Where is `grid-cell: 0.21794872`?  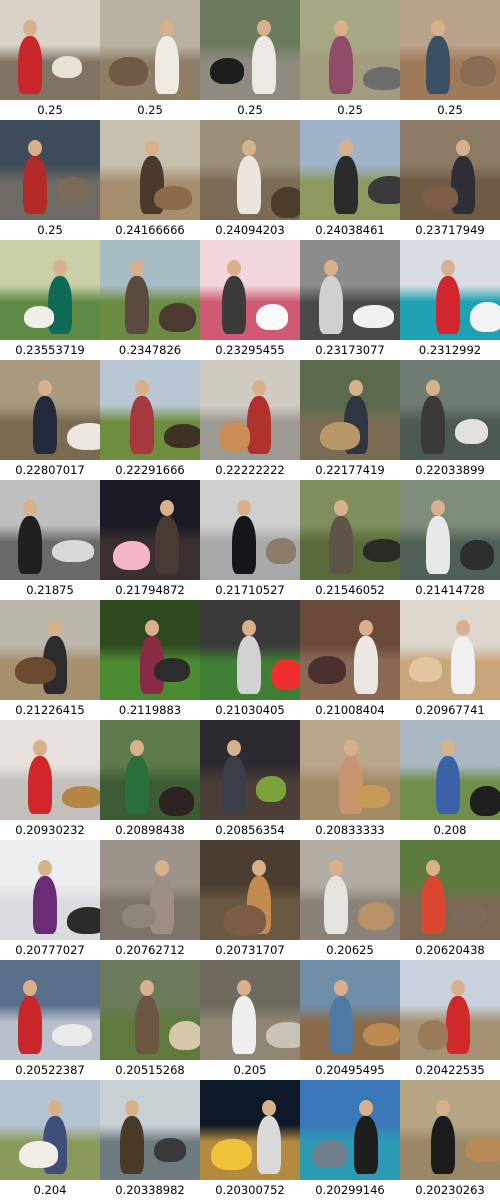 grid-cell: 0.21794872 is located at coordinates (150, 540).